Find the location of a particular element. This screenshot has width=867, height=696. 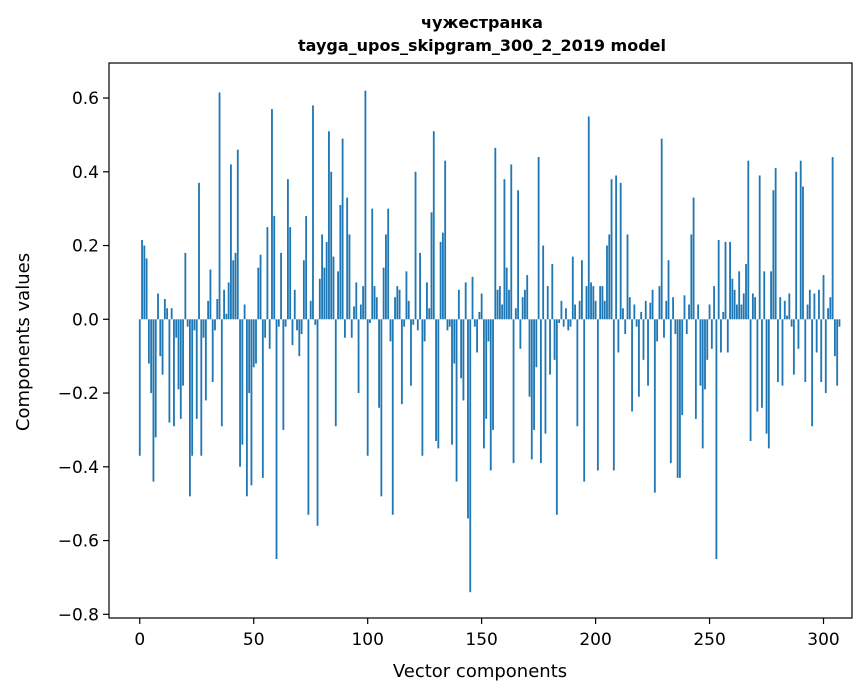

y-axis-label: Components values is located at coordinates (23, 342).